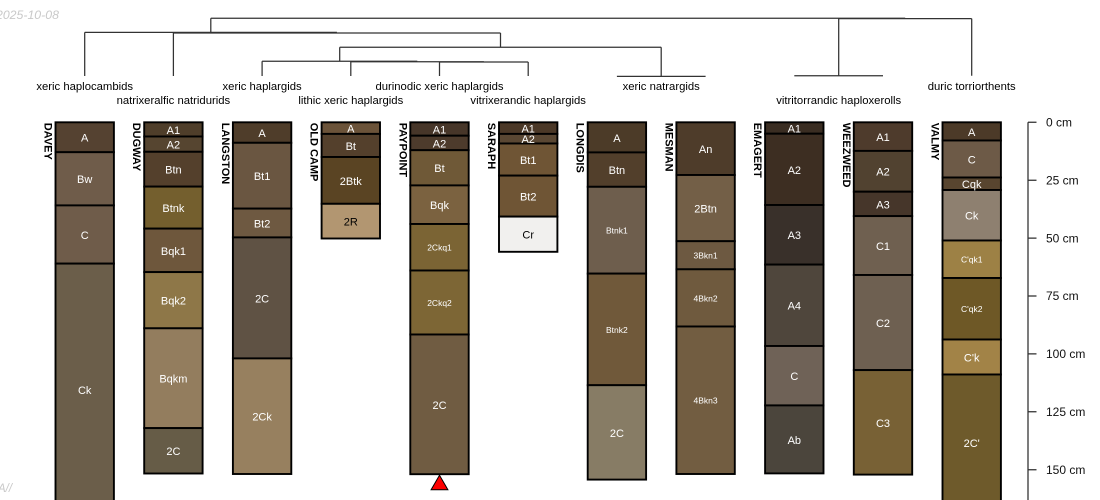  Describe the element at coordinates (972, 358) in the screenshot. I see `svg-text: C'k` at that location.